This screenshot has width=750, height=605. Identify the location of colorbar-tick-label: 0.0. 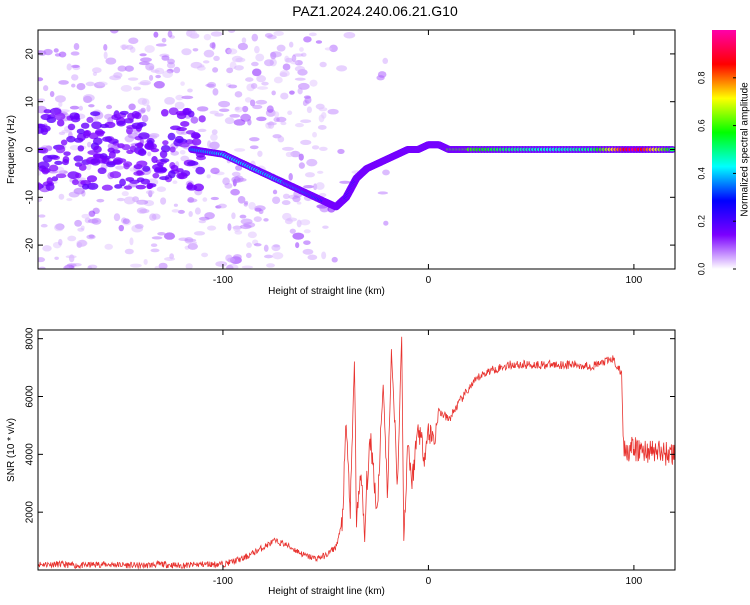
(701, 269).